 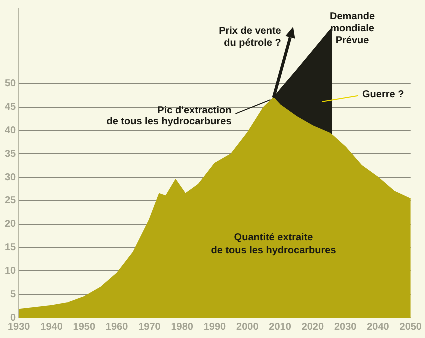 What do you see at coordinates (13, 294) in the screenshot?
I see `y-tick-label: 5` at bounding box center [13, 294].